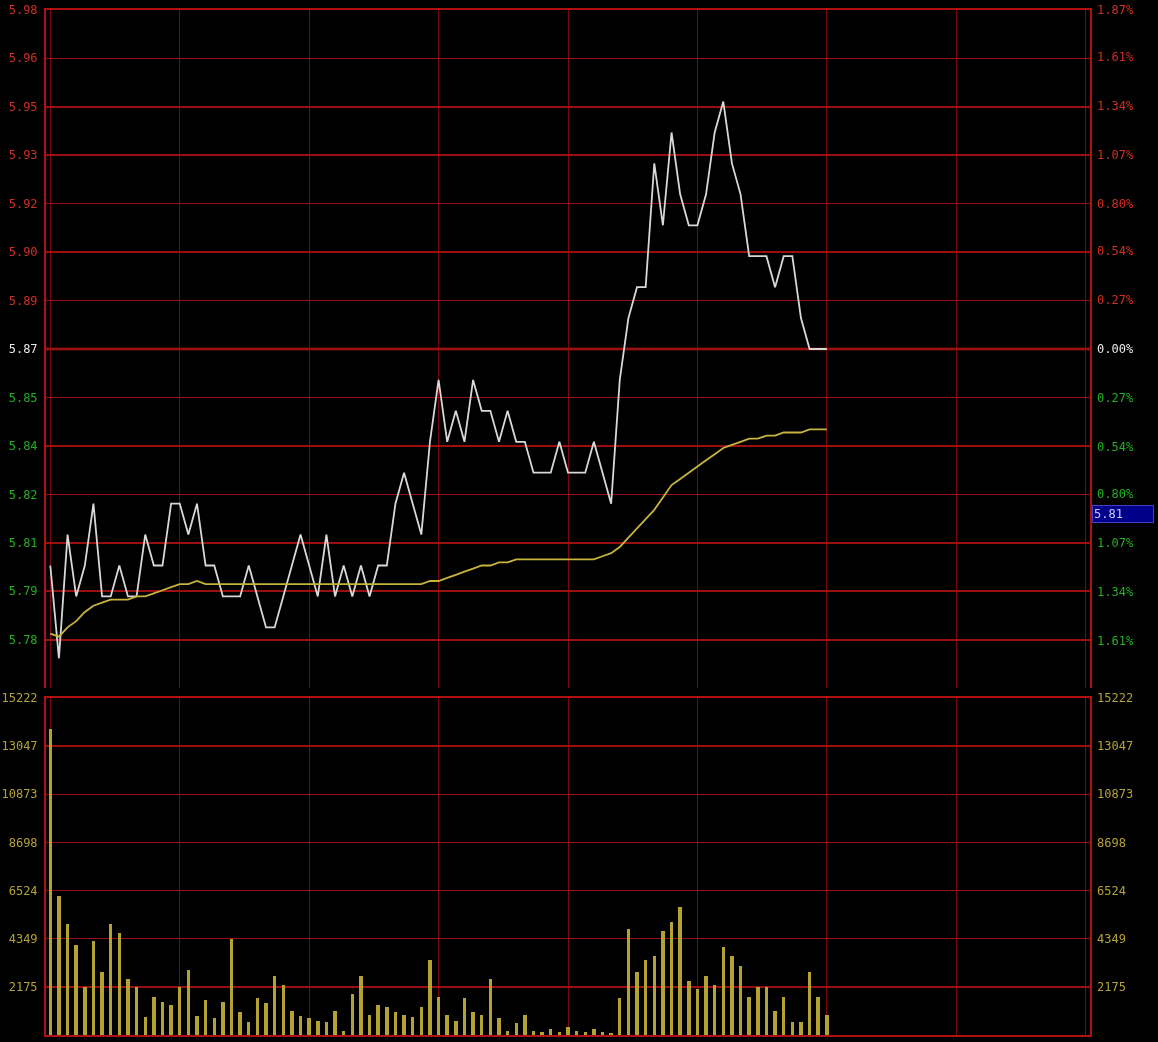  What do you see at coordinates (23, 397) in the screenshot?
I see `y-tick-label: 5.85` at bounding box center [23, 397].